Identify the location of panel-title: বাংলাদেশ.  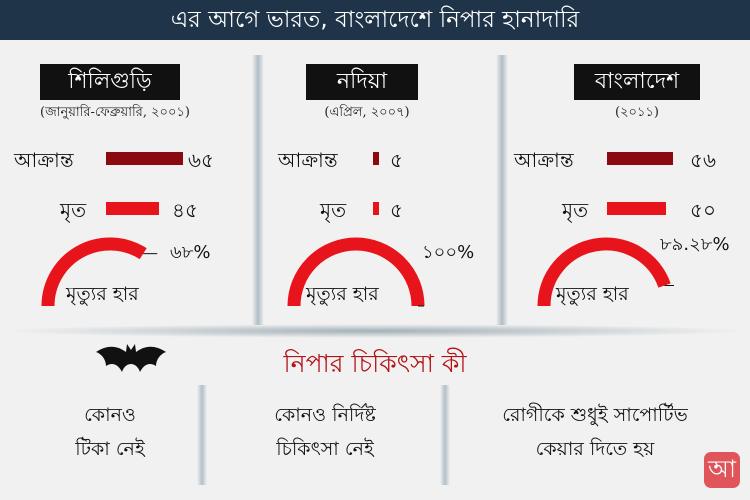
(637, 82).